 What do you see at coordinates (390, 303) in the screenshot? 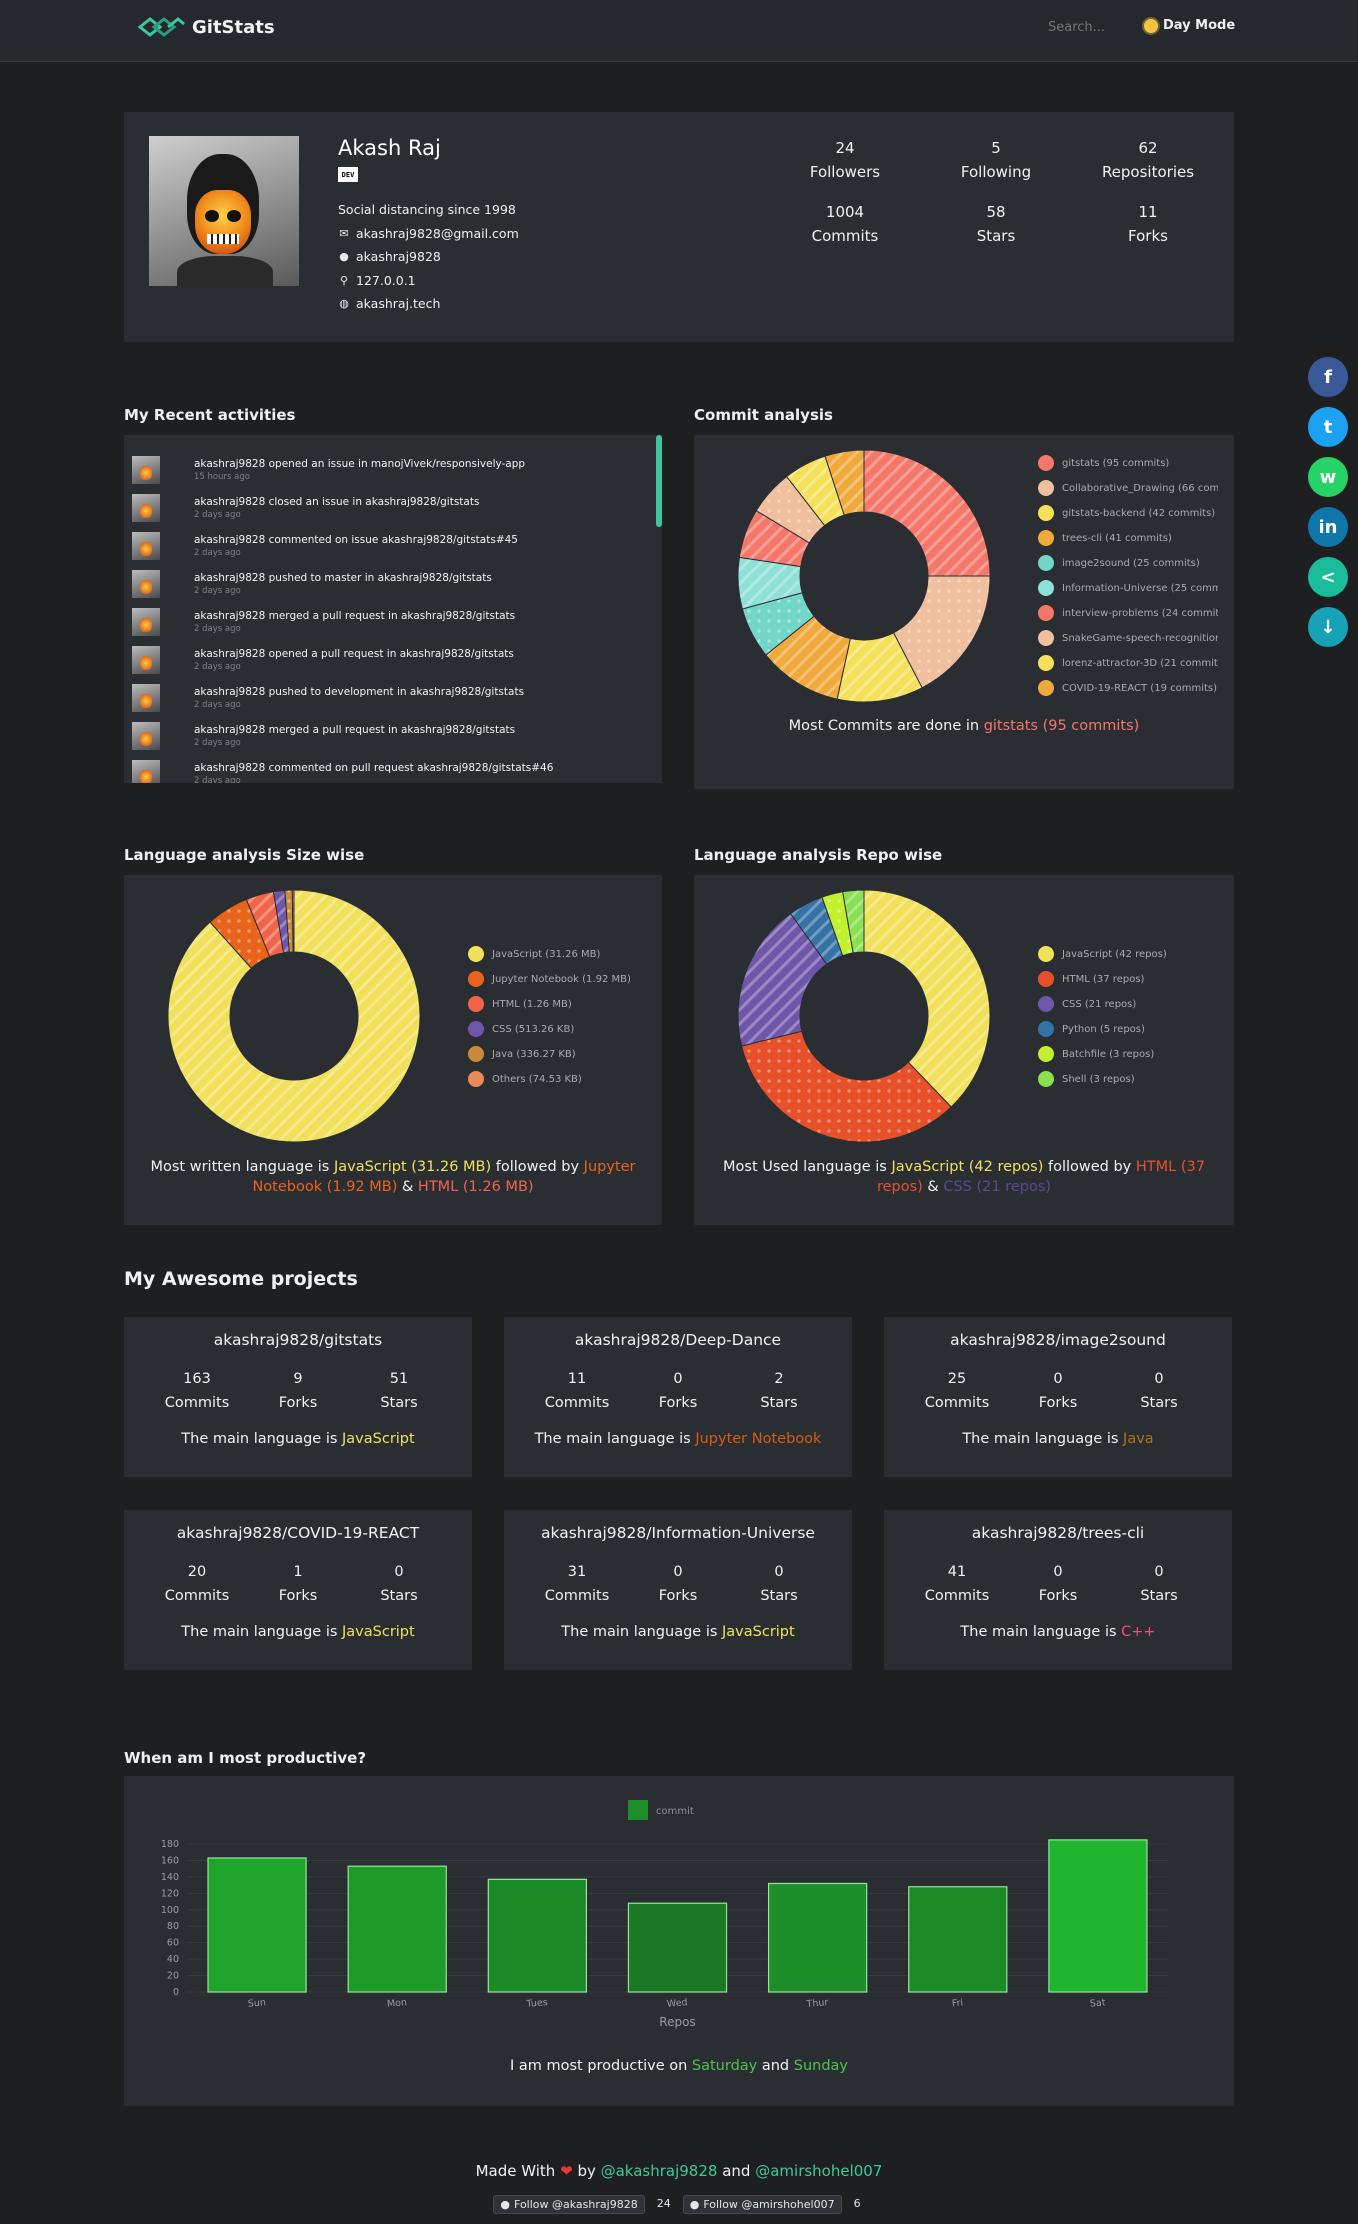
I see `profile-website: ◍ akashraj.tech` at bounding box center [390, 303].